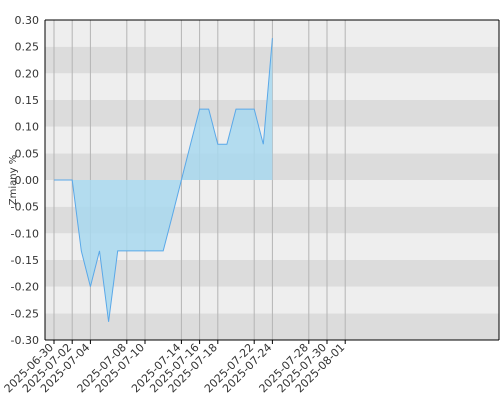  Describe the element at coordinates (27, 100) in the screenshot. I see `y-tick-label: 0.15` at that location.